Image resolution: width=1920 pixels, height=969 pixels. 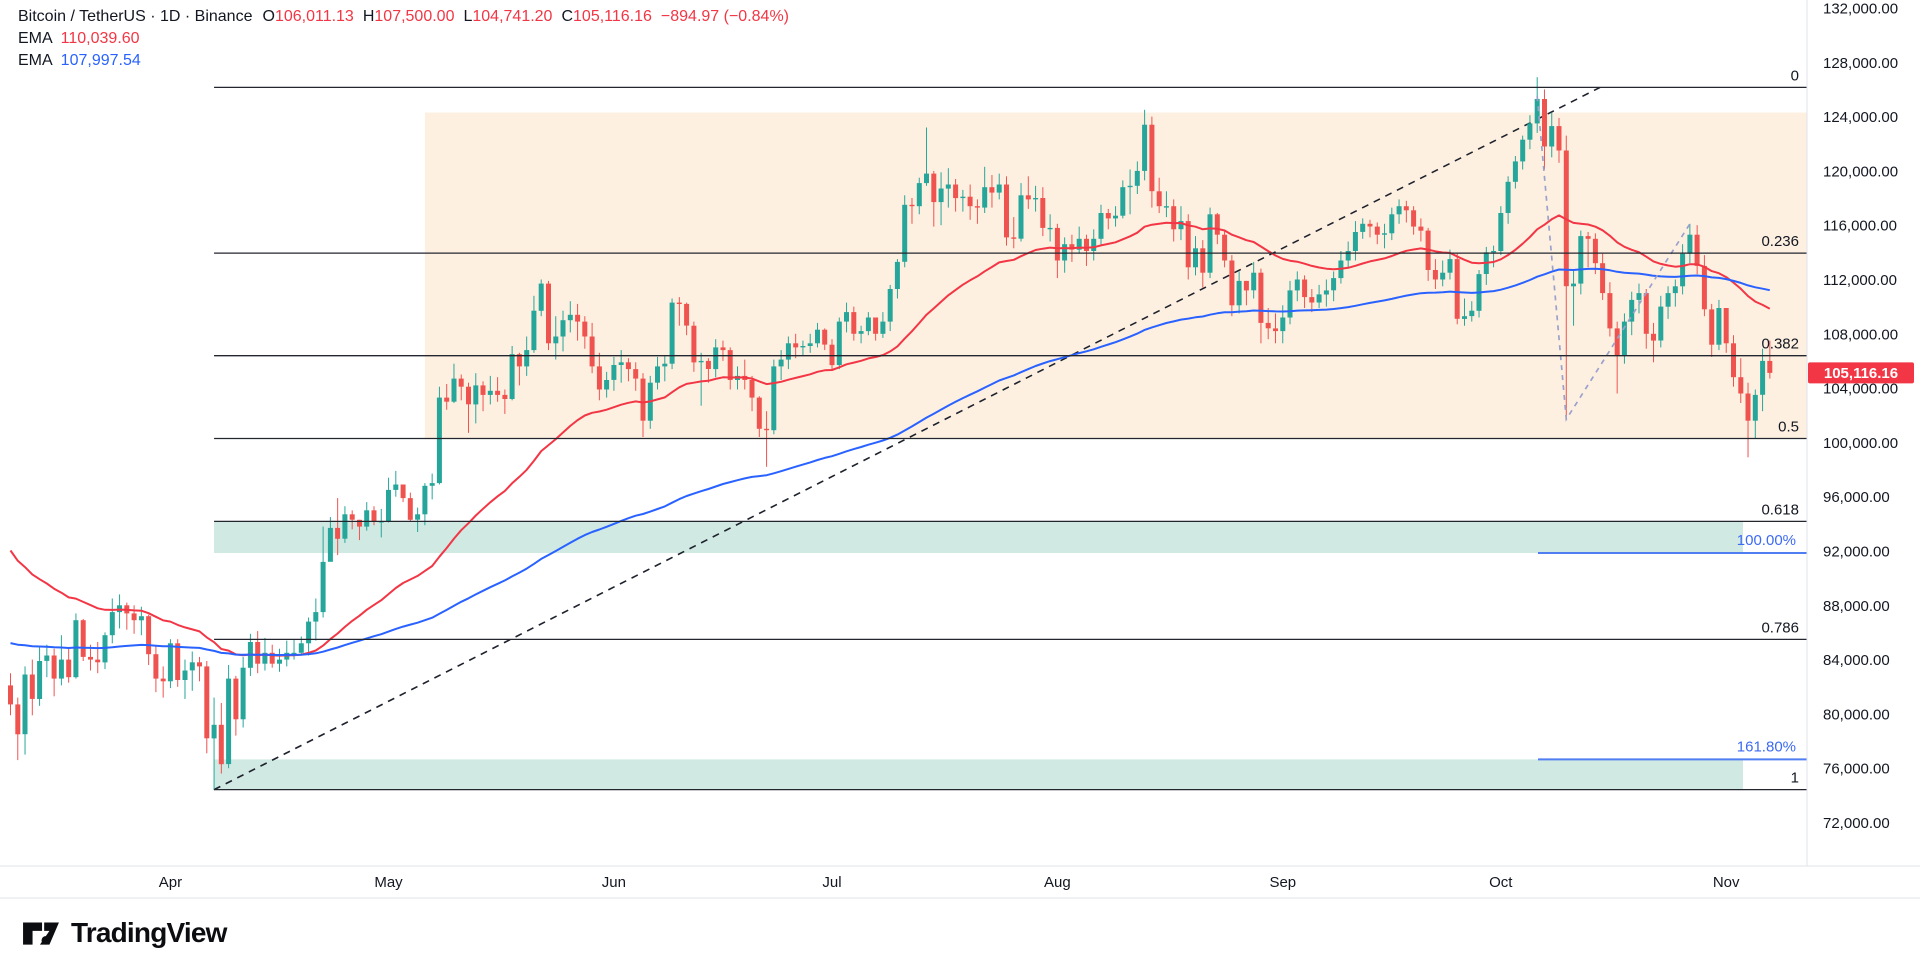 What do you see at coordinates (308, 16) in the screenshot?
I see `ohlc-open: O106,011.13` at bounding box center [308, 16].